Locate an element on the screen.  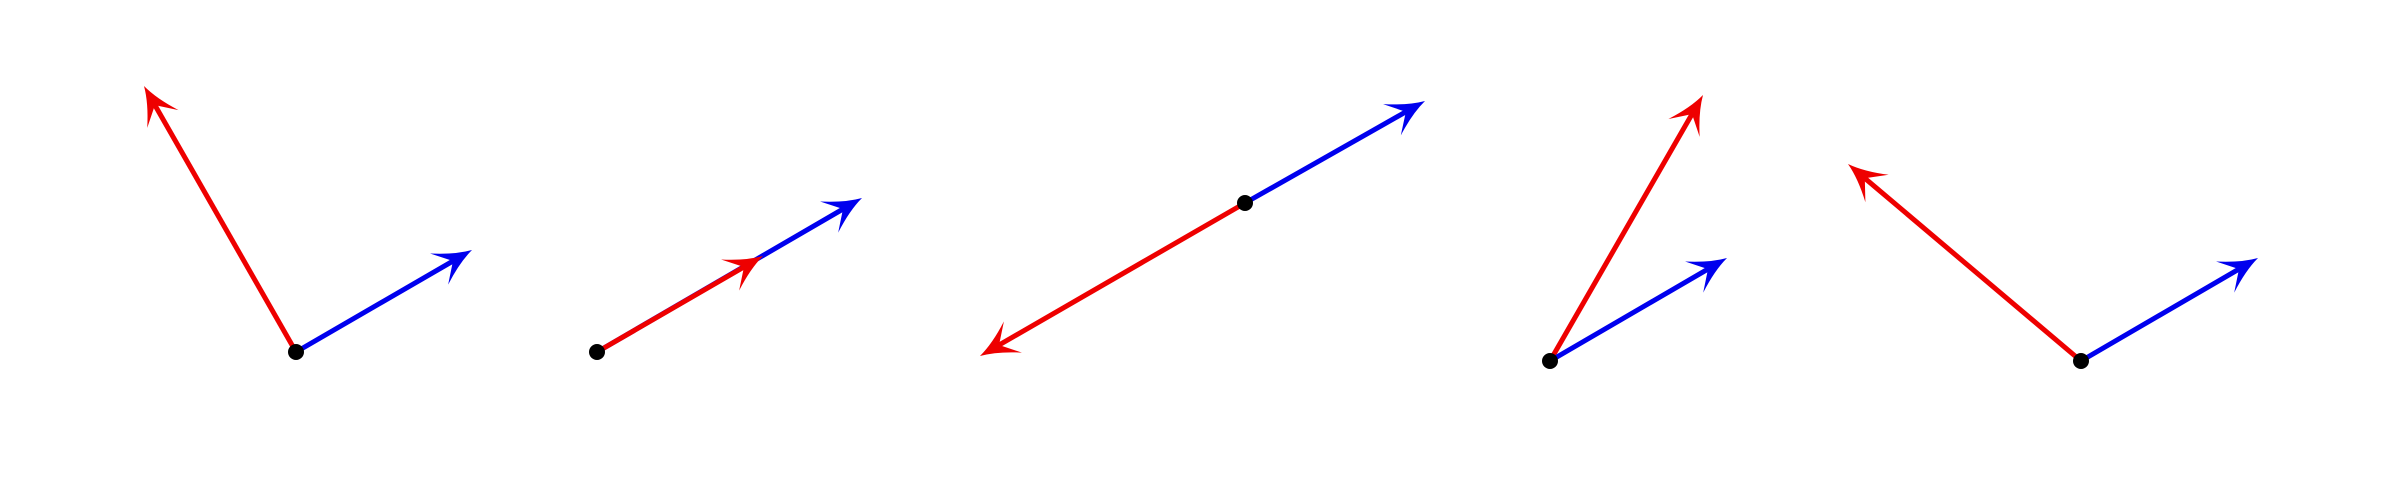
blue-vector-5-shaft is located at coordinates (2160, 314).